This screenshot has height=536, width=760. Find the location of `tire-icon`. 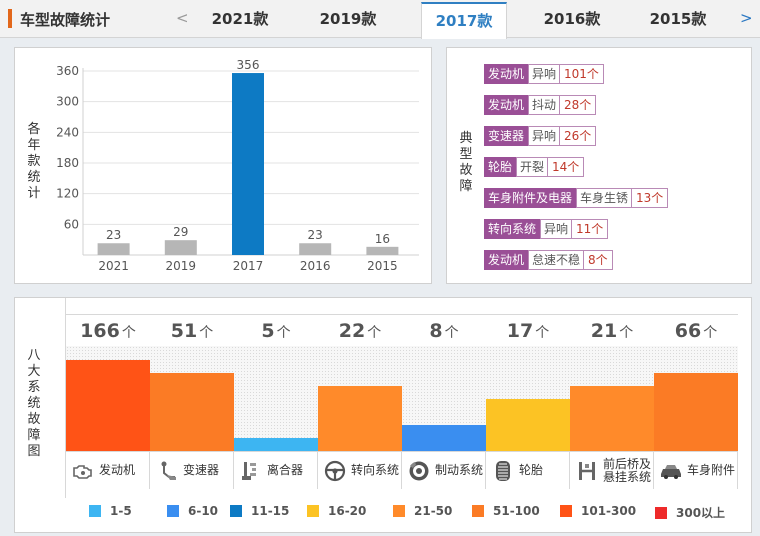

tire-icon is located at coordinates (503, 471).